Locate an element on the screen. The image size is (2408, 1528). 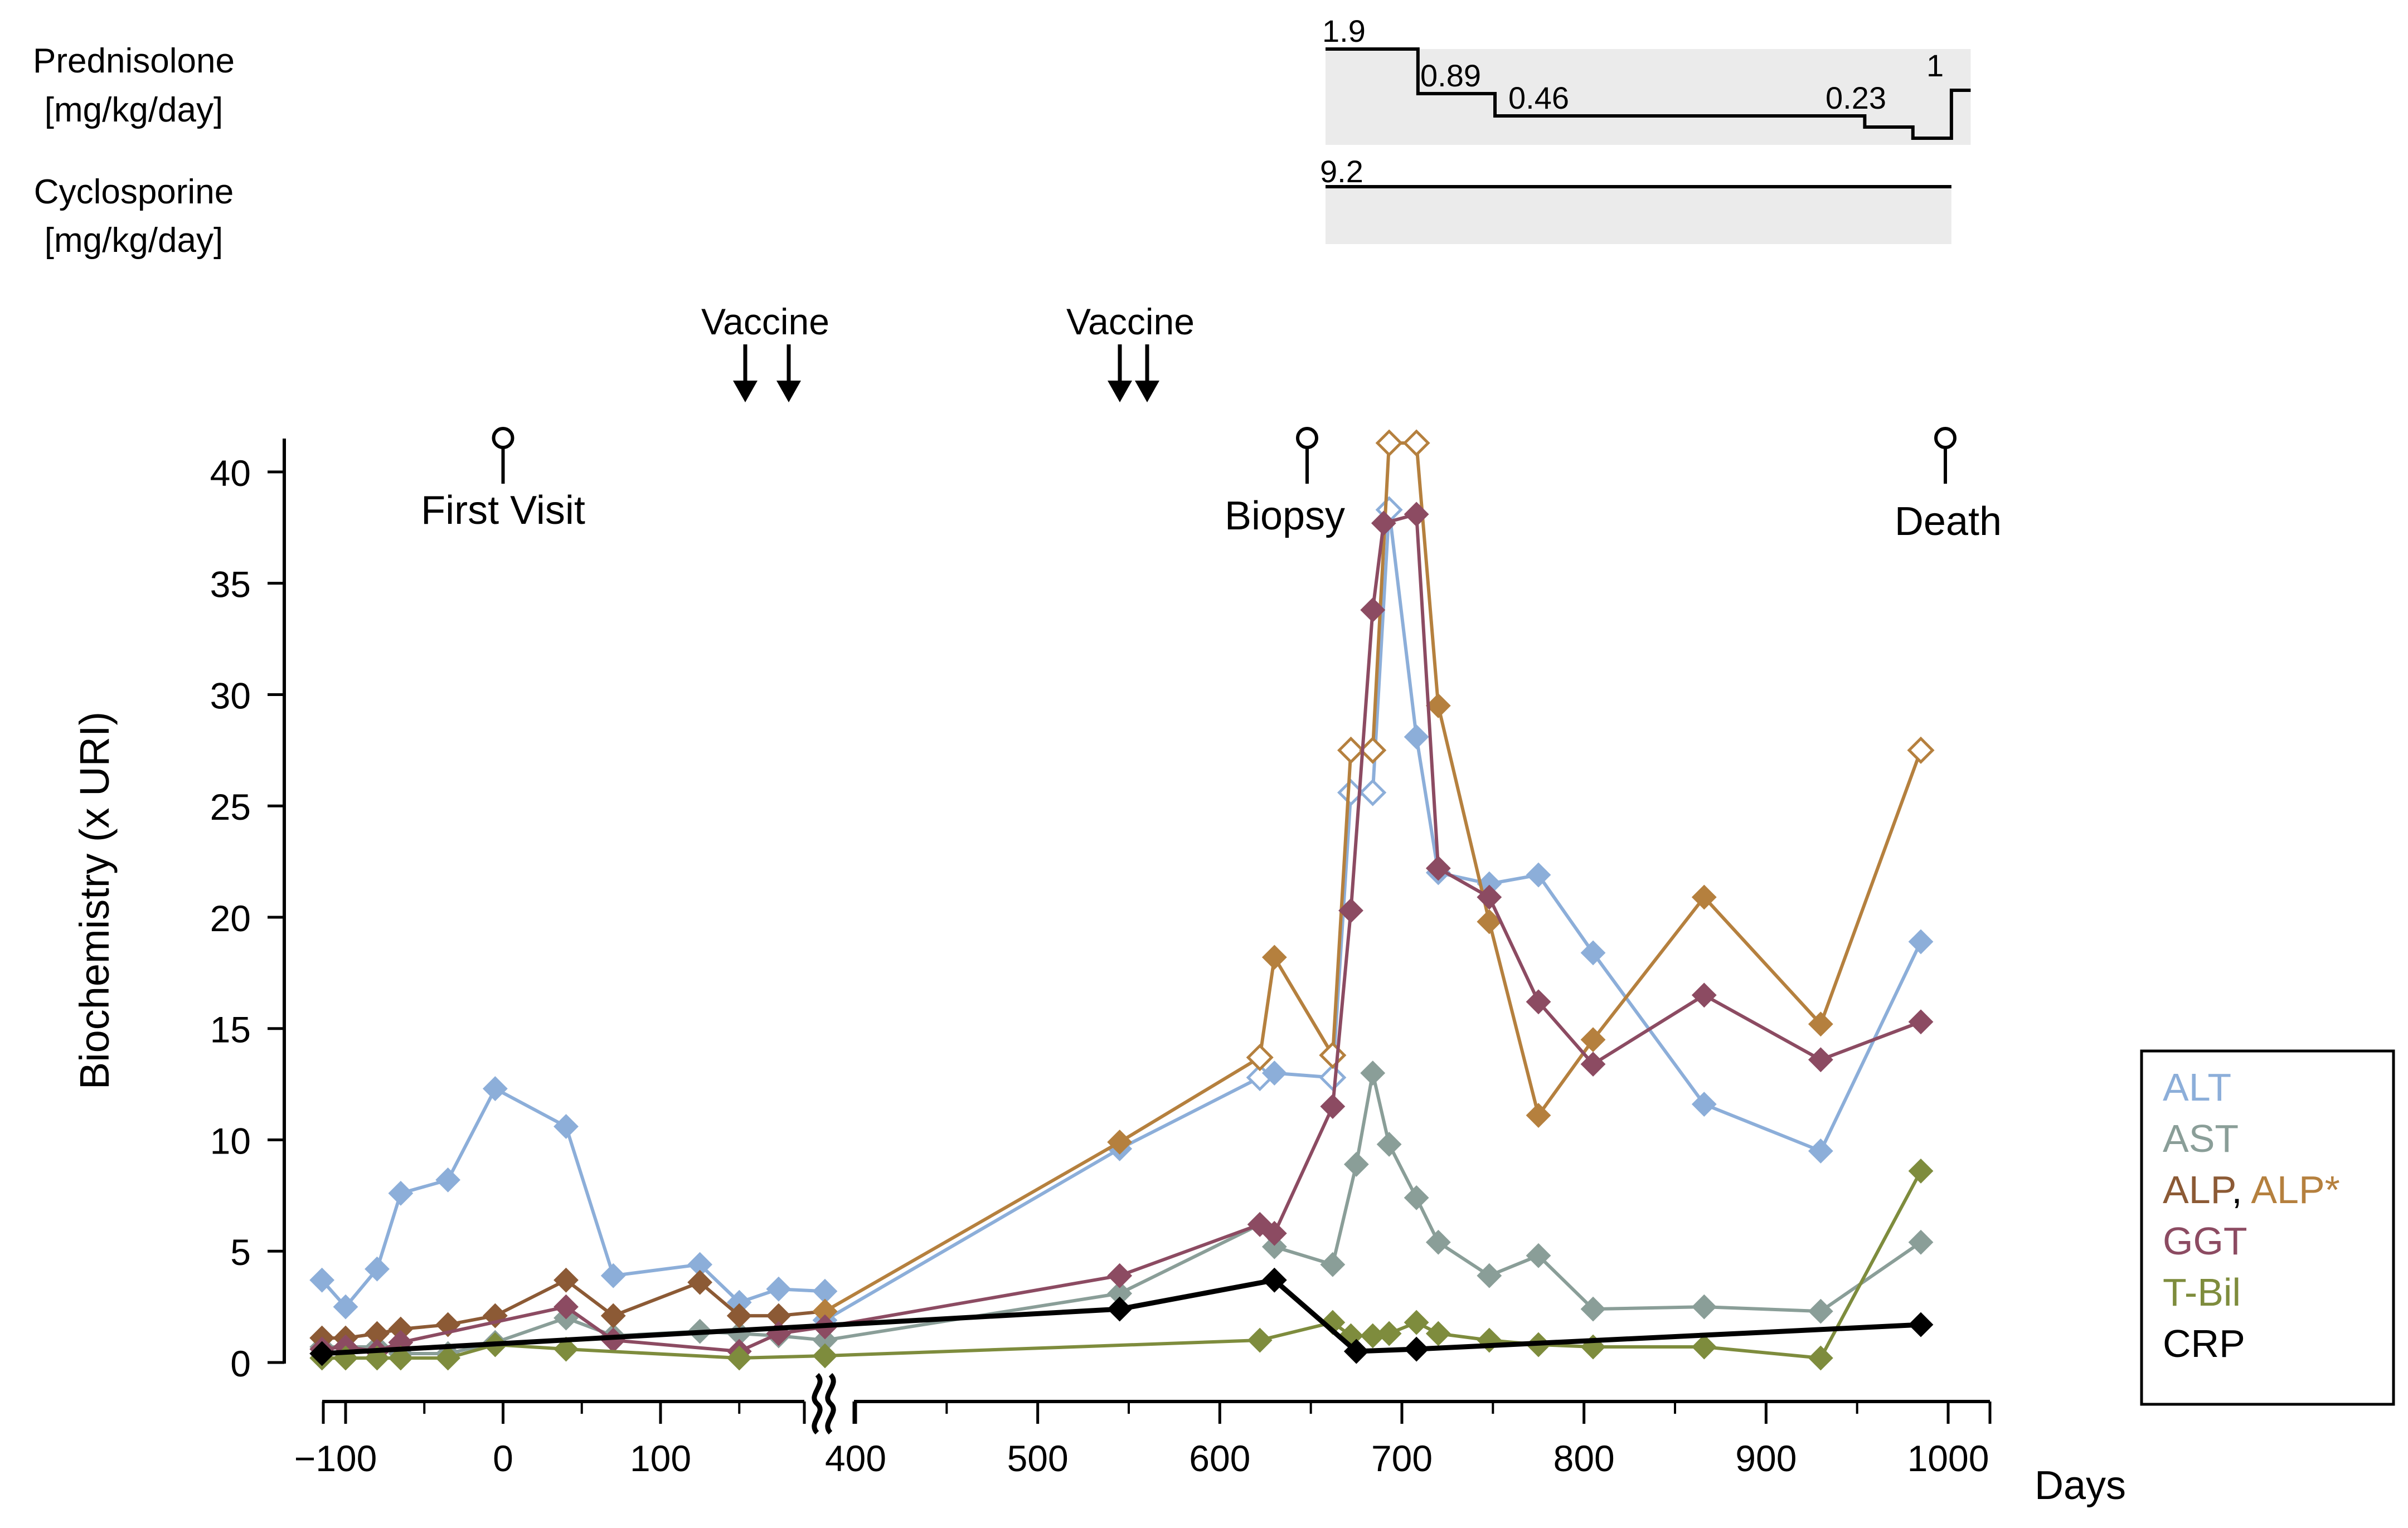
x-tick-label: 700 is located at coordinates (1402, 1458).